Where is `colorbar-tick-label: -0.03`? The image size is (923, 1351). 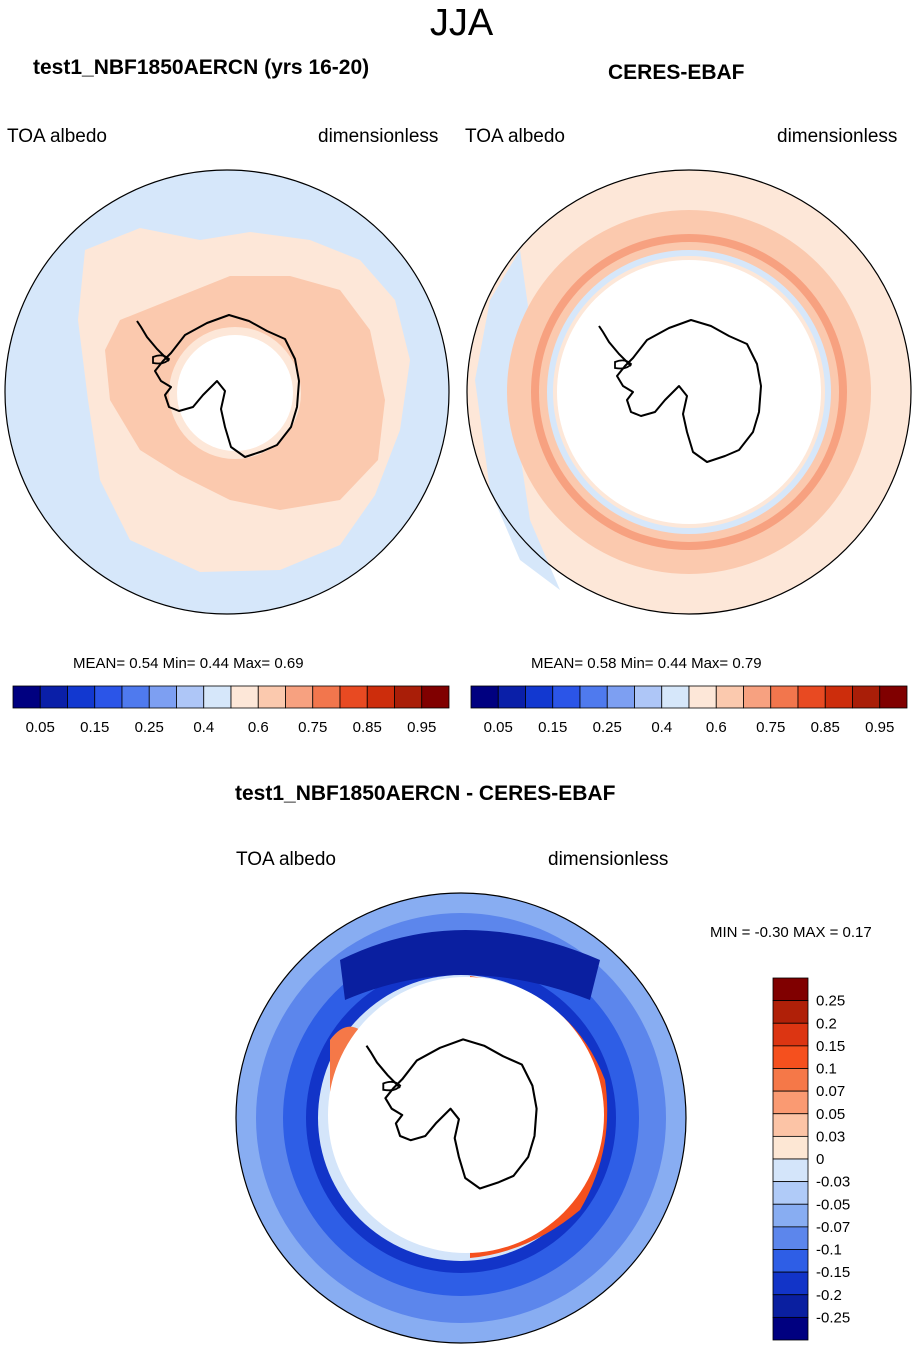
colorbar-tick-label: -0.03 is located at coordinates (833, 1182).